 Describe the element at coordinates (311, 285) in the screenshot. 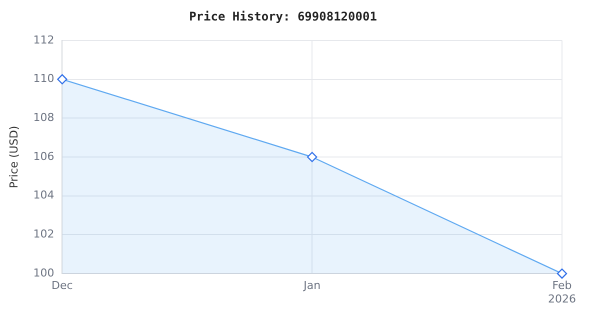

I see `x-tick-label: Jan` at that location.